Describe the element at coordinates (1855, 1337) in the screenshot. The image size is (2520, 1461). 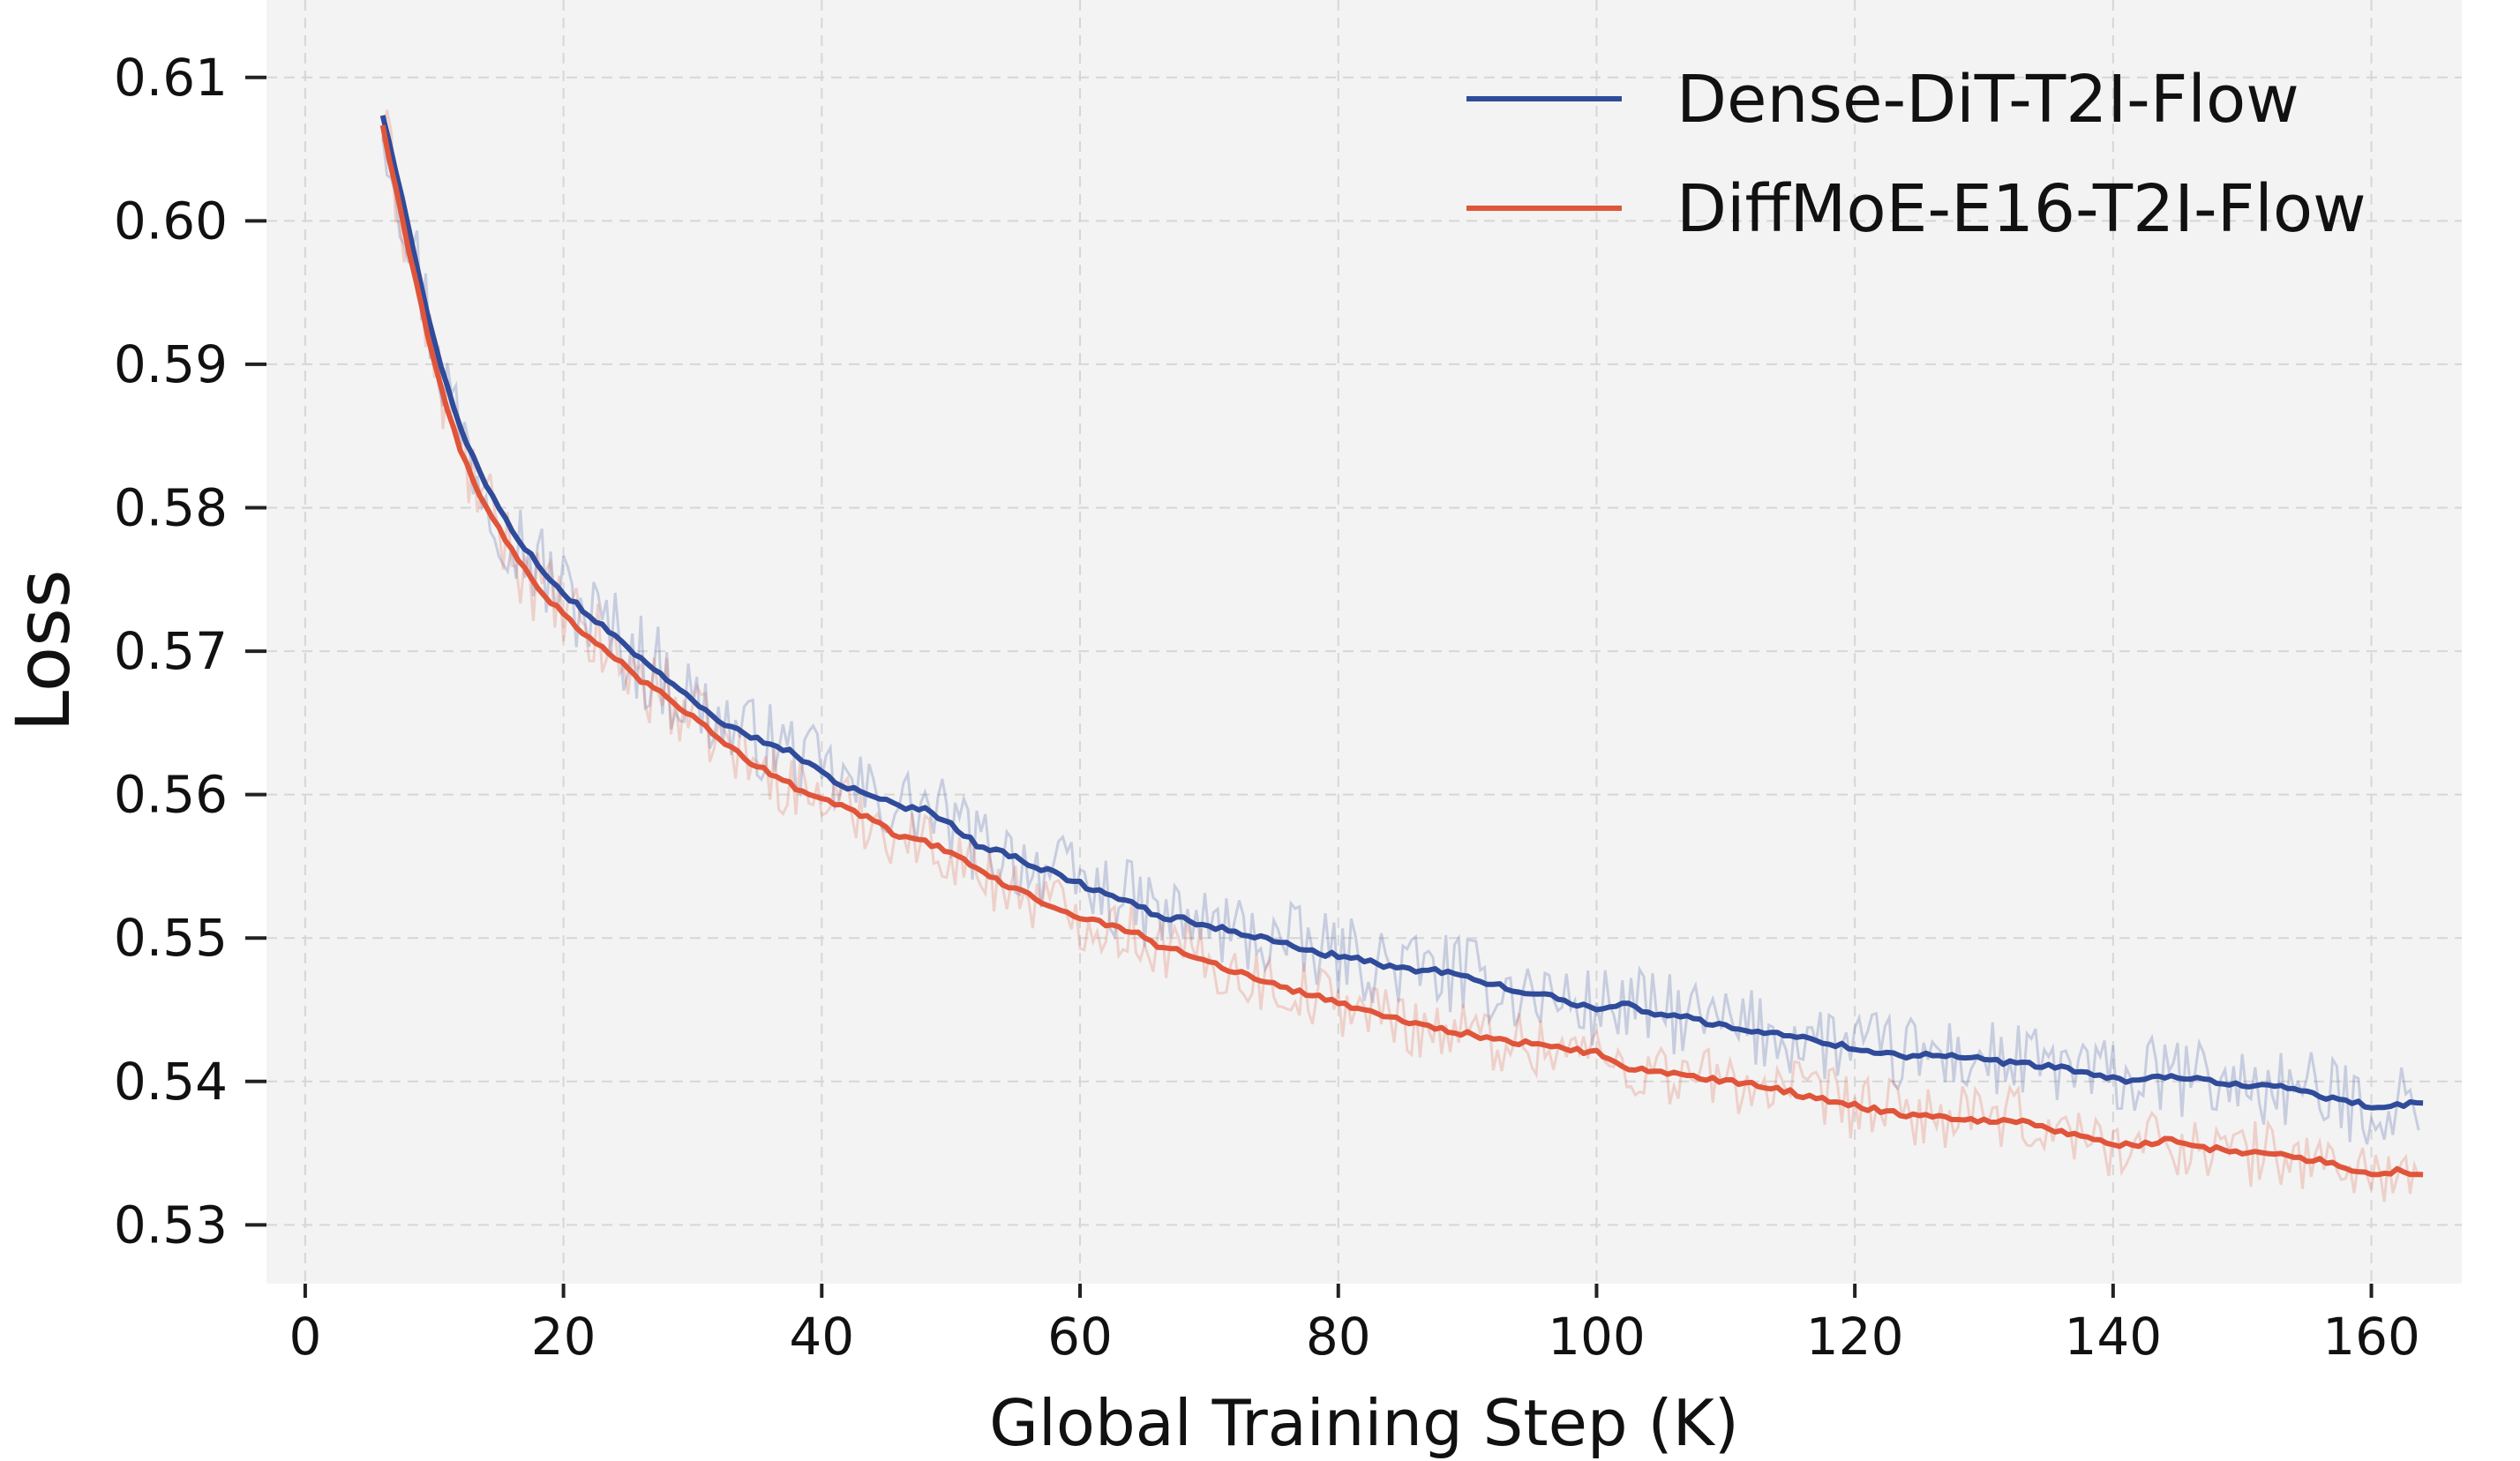
I see `x-tick-label: 120` at that location.